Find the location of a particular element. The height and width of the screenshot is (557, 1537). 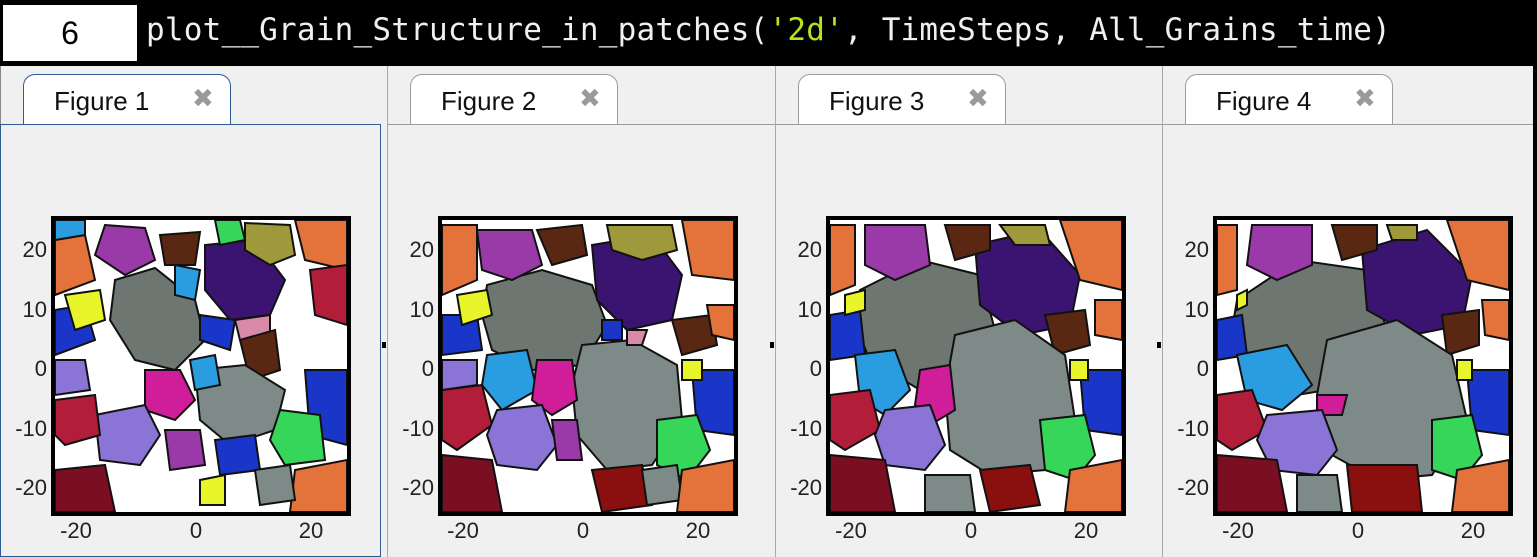

tab-figure-1: Figure 1 ✖ is located at coordinates (127, 99).